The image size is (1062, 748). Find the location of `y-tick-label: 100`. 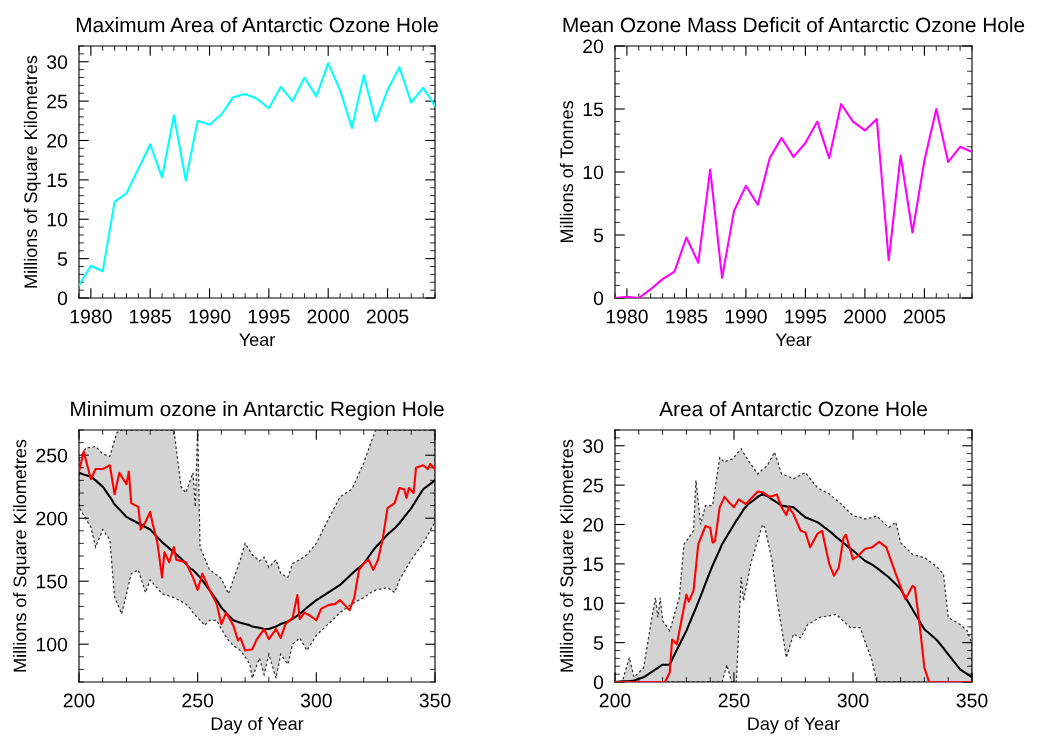

y-tick-label: 100 is located at coordinates (52, 644).